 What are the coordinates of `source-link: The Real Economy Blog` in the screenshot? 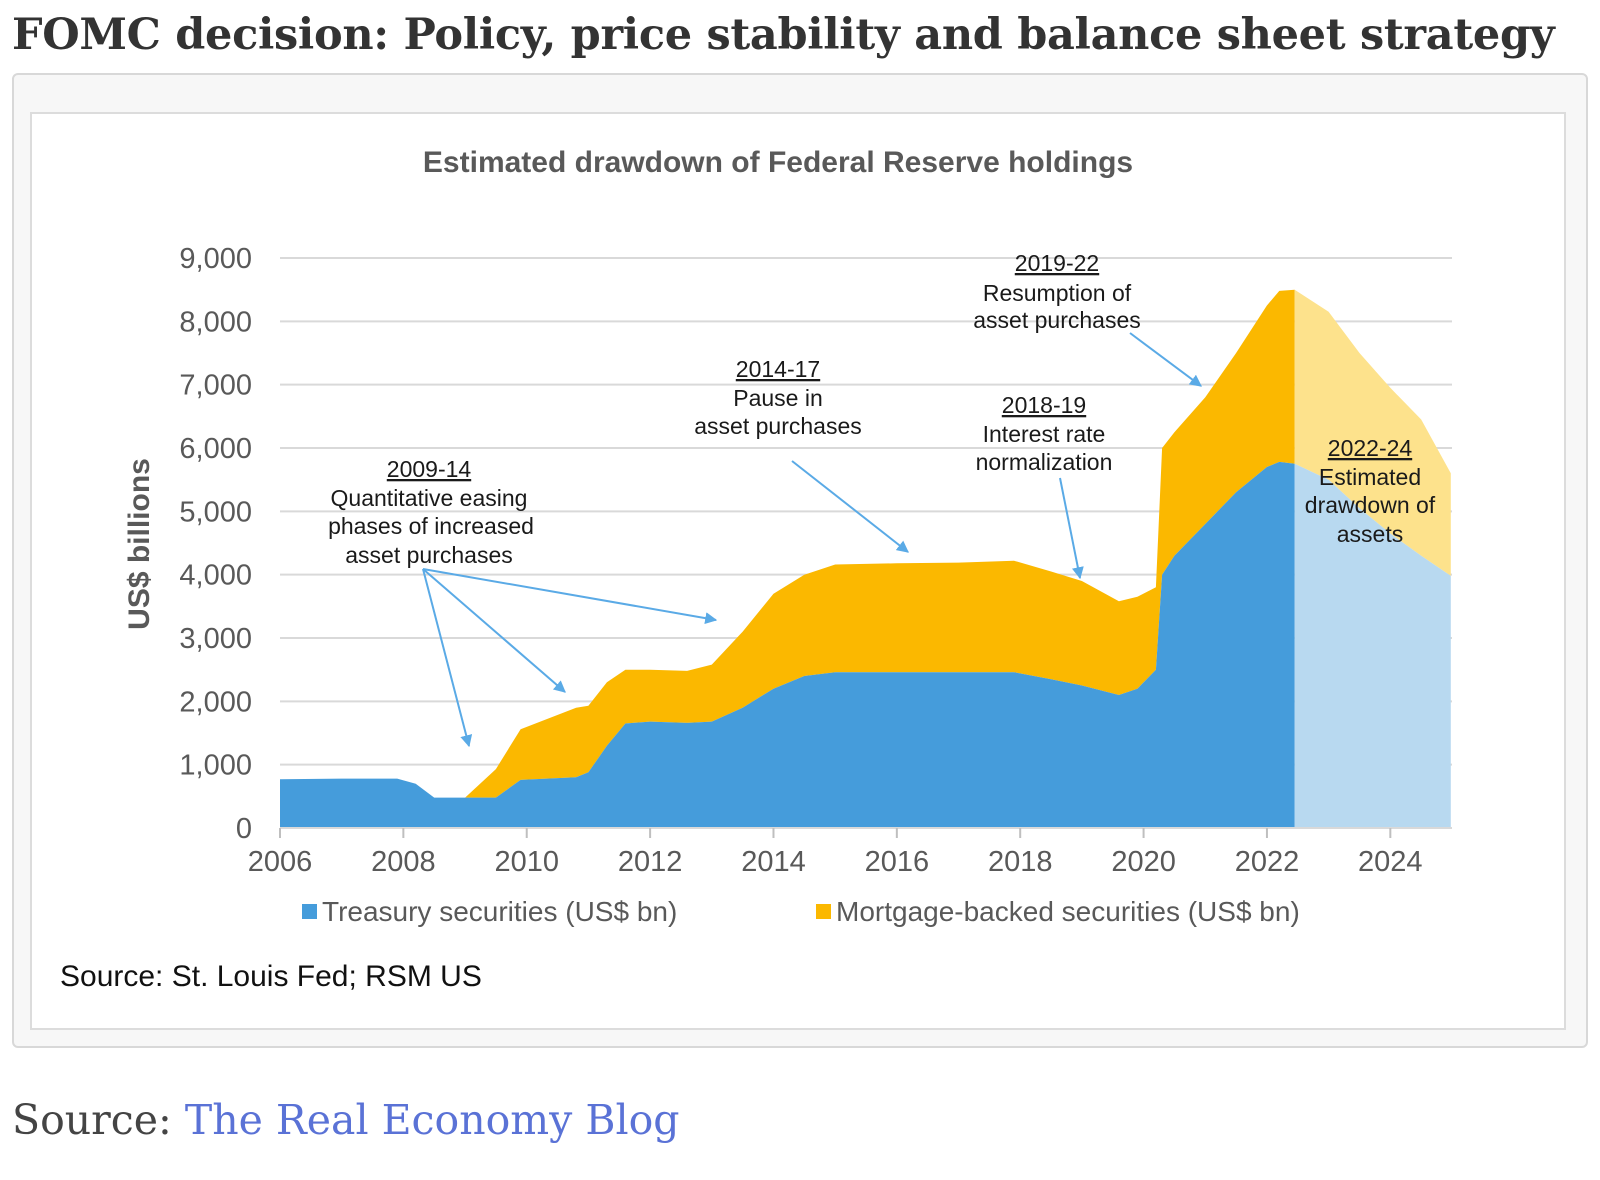 It's located at (432, 1120).